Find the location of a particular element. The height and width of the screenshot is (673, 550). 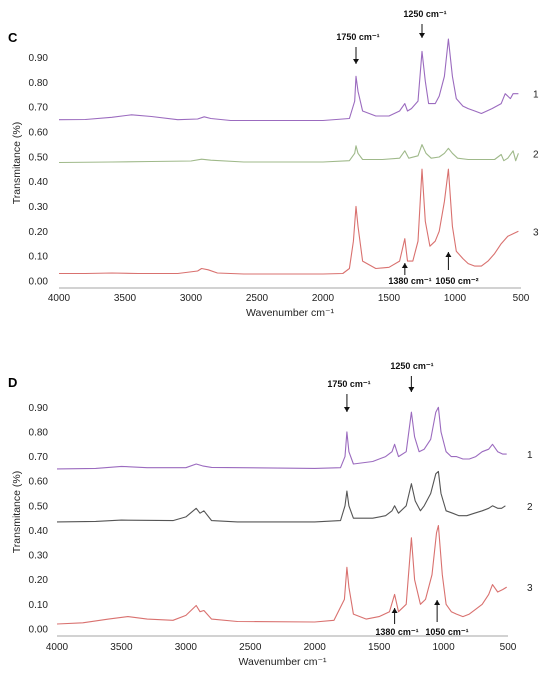

annotation-label: 1050 cm⁻² is located at coordinates (456, 281).